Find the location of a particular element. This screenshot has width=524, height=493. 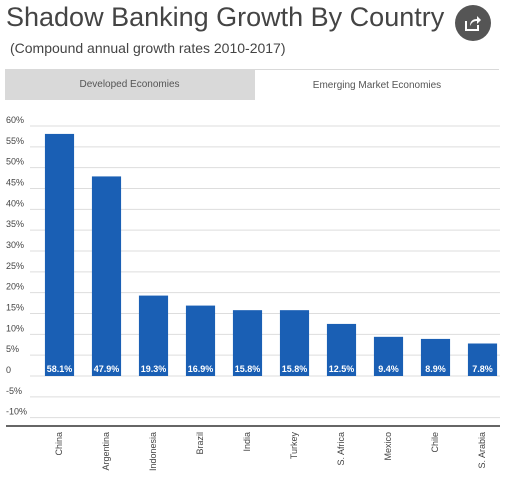

data-label: 19.3% is located at coordinates (154, 369).